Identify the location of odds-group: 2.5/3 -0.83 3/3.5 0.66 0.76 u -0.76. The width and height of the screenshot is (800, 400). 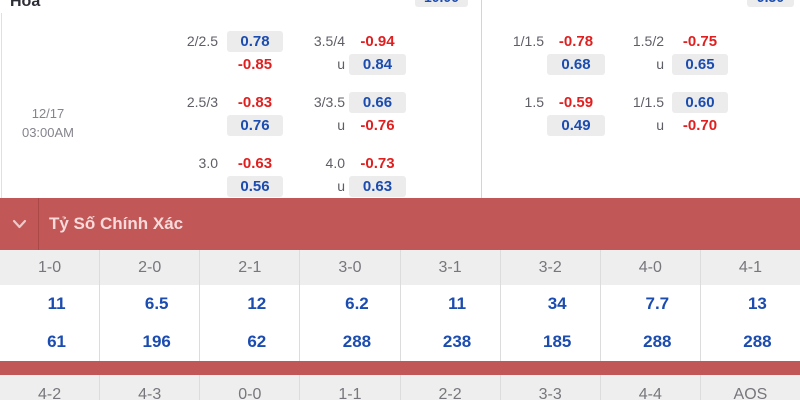
(203, 114).